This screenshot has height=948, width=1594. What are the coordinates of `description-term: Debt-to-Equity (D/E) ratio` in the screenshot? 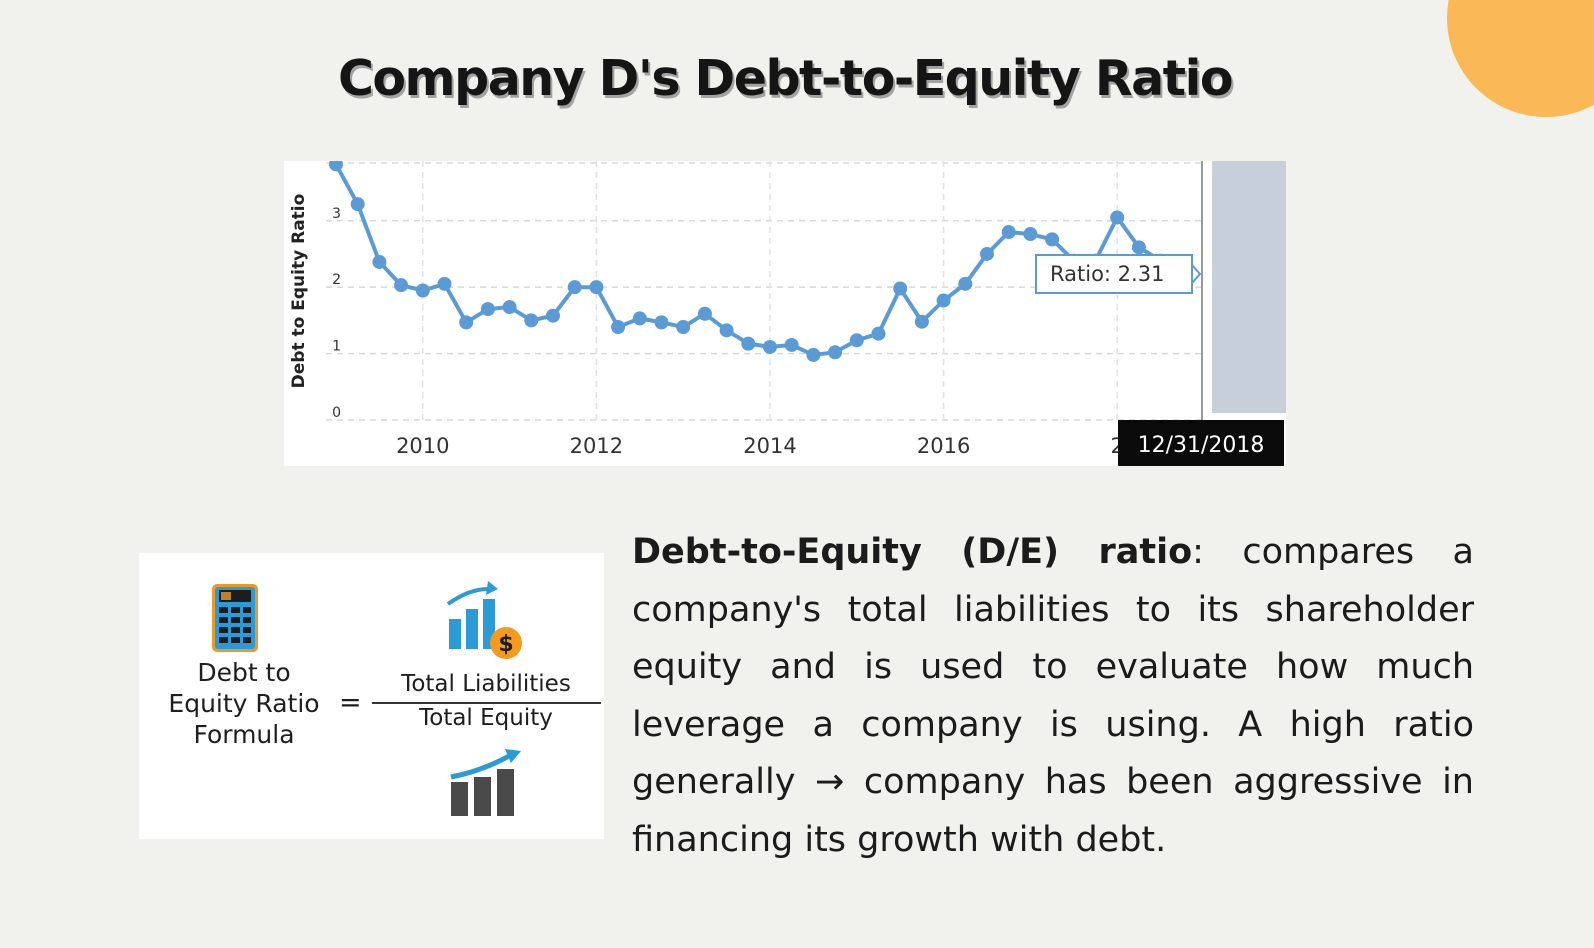 It's located at (912, 552).